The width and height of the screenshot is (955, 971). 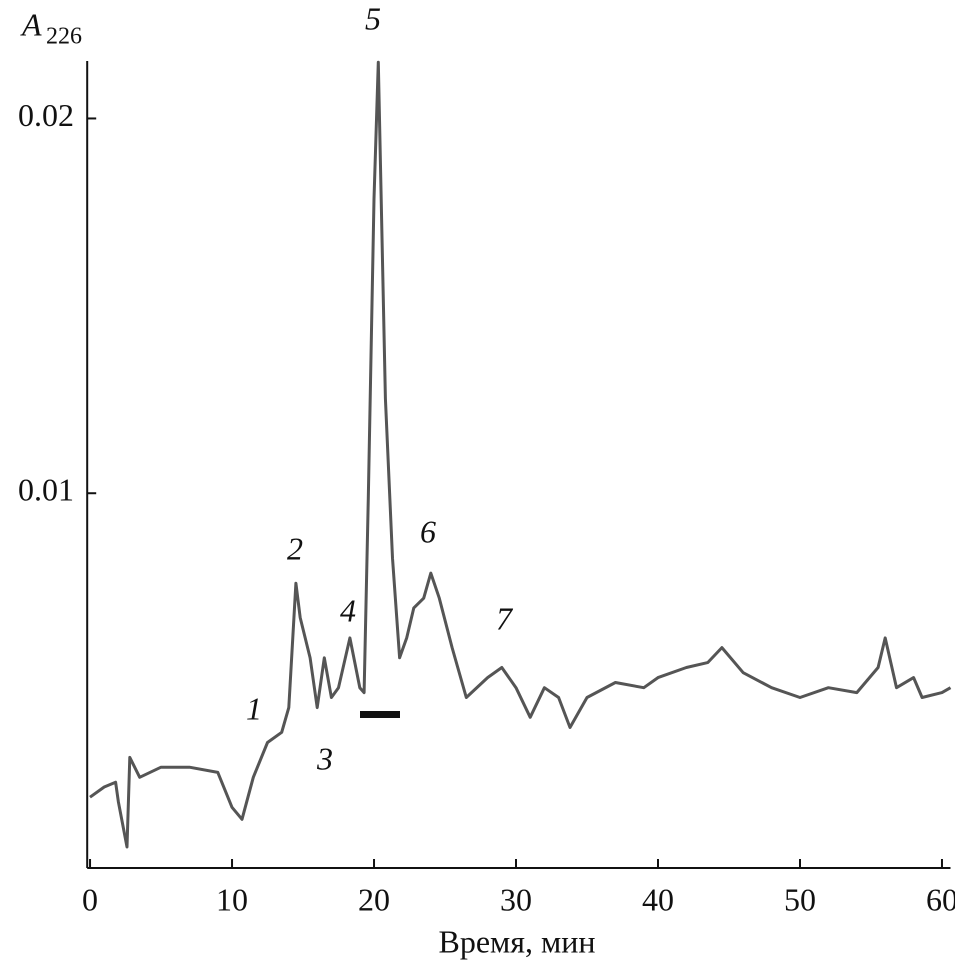 What do you see at coordinates (658, 899) in the screenshot?
I see `x-tick-label: 40` at bounding box center [658, 899].